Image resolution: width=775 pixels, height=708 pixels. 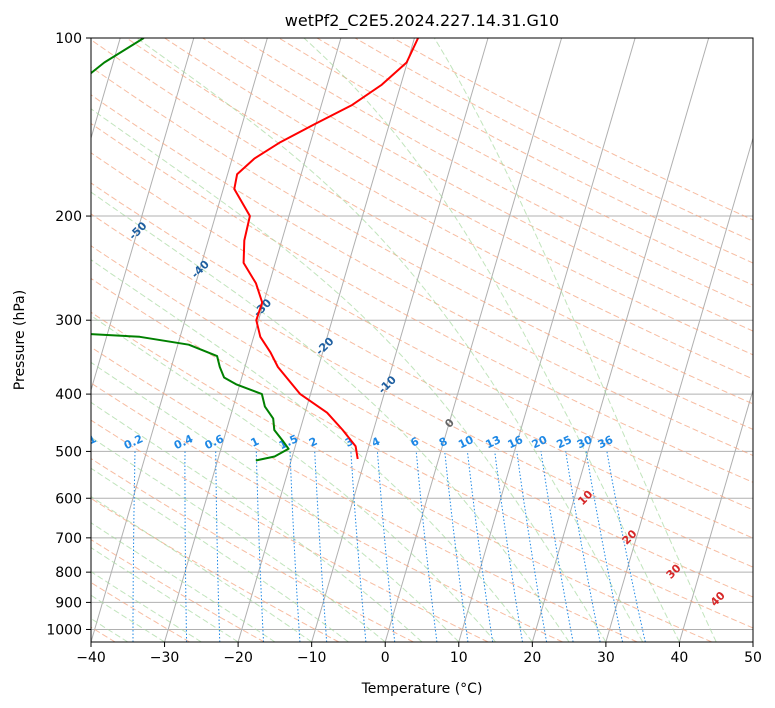 I want to click on mixing-ratio-label: 16, so click(x=516, y=442).